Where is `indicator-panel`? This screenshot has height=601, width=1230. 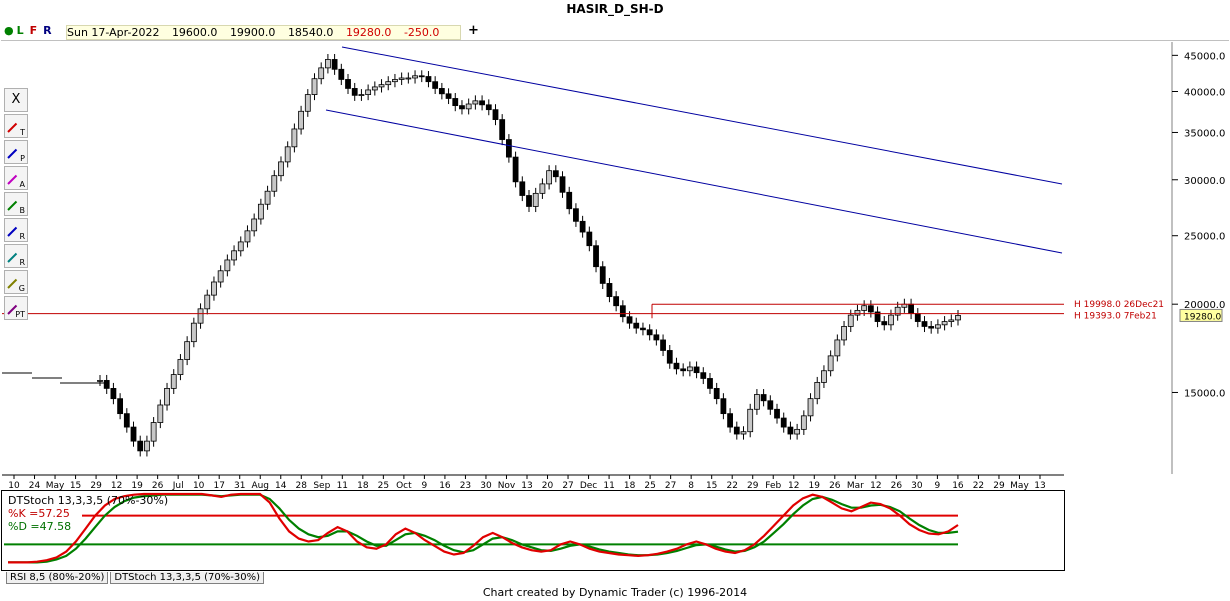
indicator-panel is located at coordinates (533, 530).